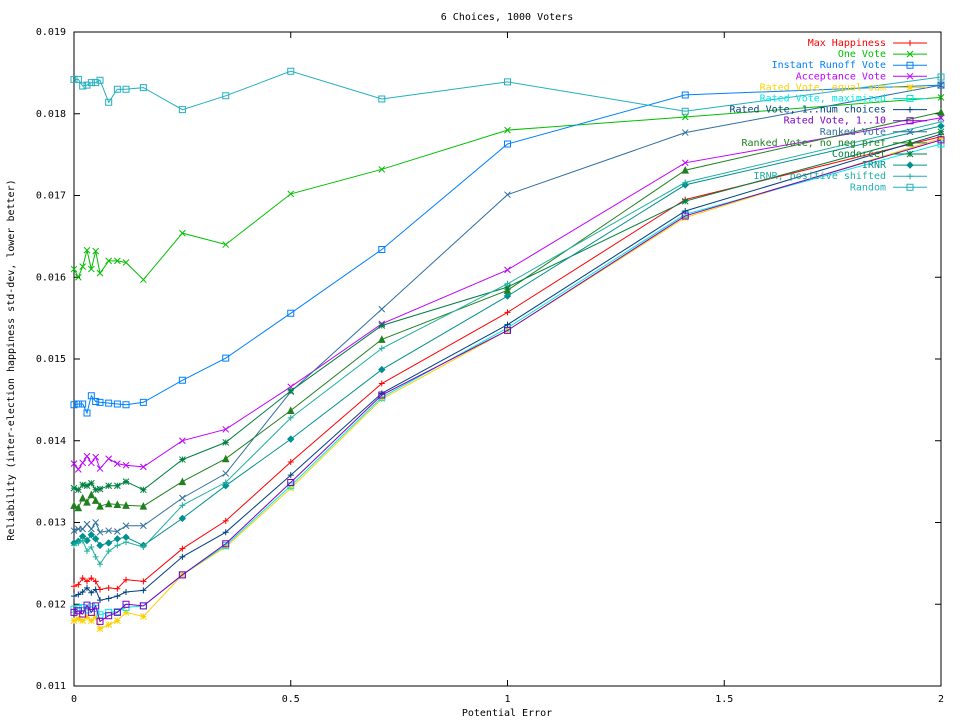  I want to click on legend-label: Rated Vote, maximized, so click(823, 99).